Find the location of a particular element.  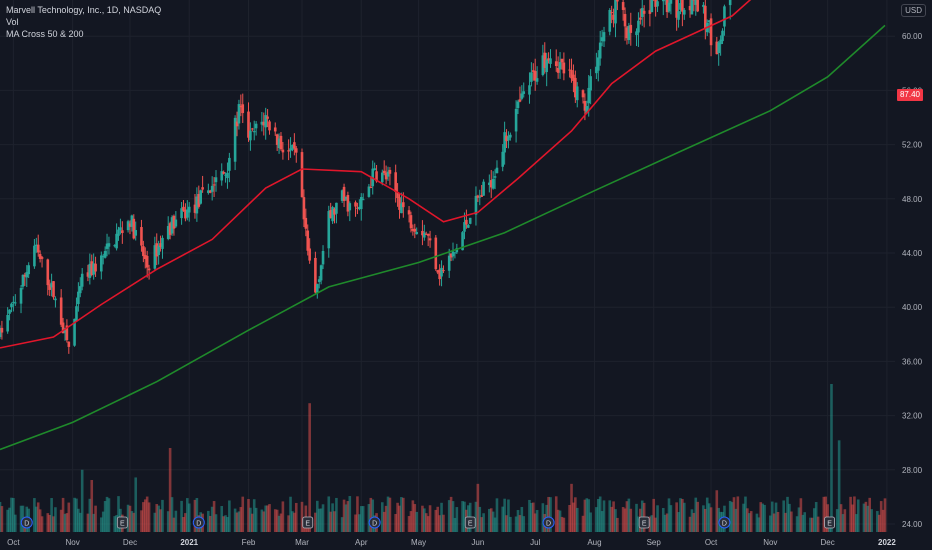

ma-cross-legend: MA Cross 50 & 200 is located at coordinates (45, 34).